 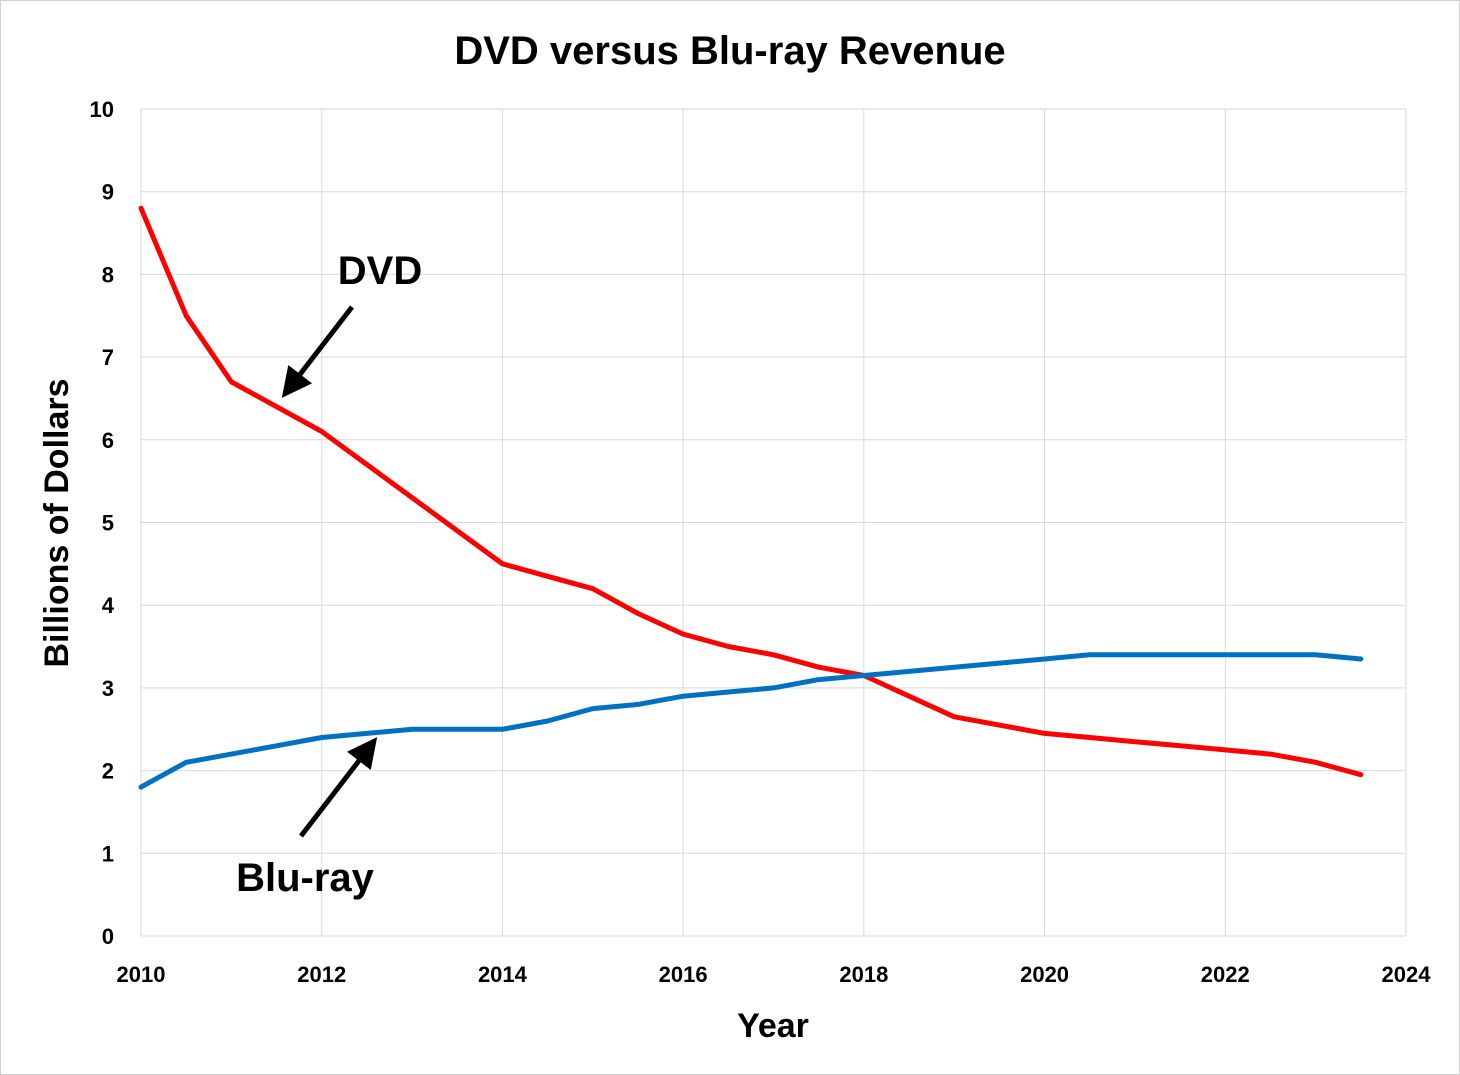 What do you see at coordinates (863, 974) in the screenshot?
I see `x-tick-label: 2018` at bounding box center [863, 974].